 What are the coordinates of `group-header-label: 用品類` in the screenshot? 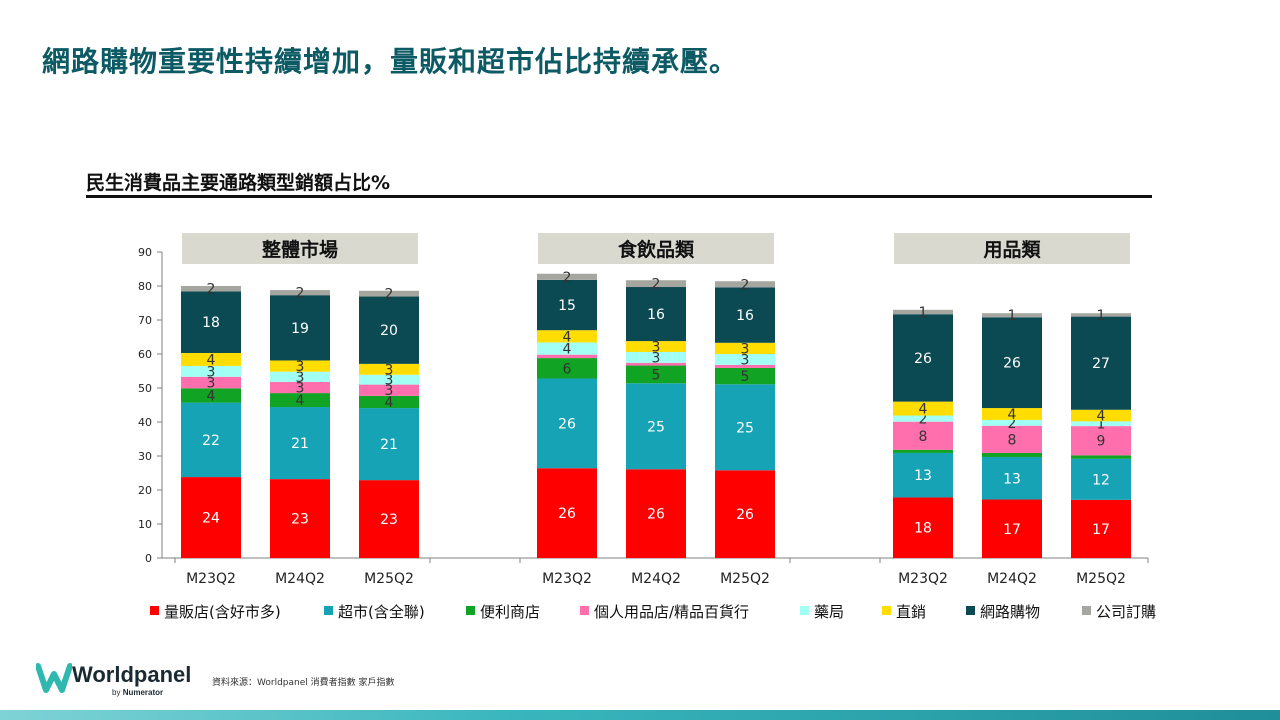 It's located at (1012, 250).